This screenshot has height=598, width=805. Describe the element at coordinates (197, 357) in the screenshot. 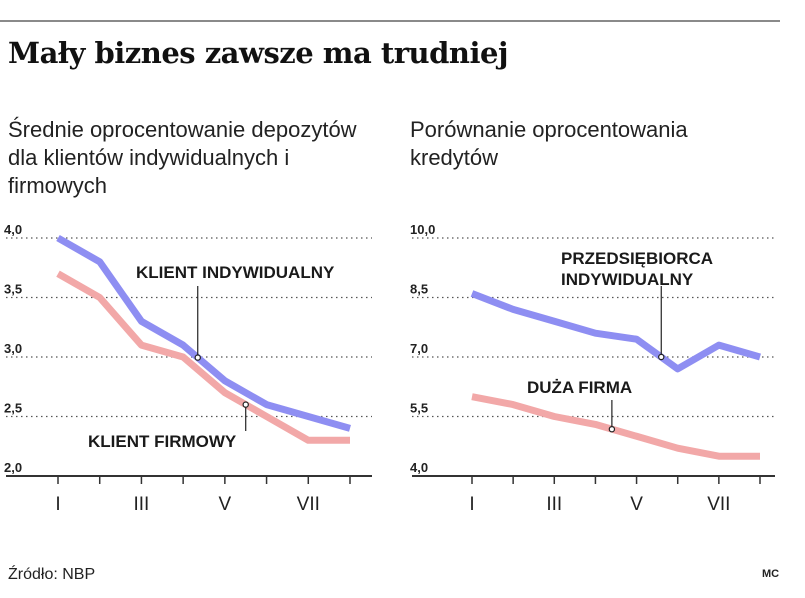

I see `chart-0-series-0-marker` at that location.